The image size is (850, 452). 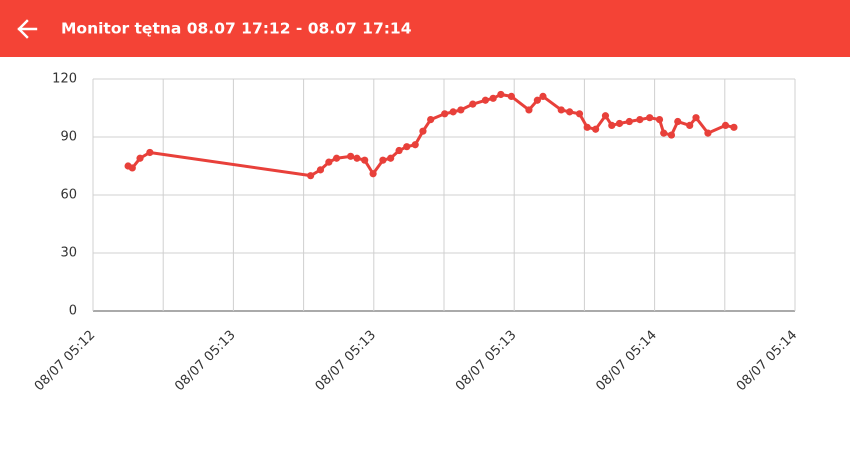 I want to click on y-tick-label: 30, so click(x=68, y=253).